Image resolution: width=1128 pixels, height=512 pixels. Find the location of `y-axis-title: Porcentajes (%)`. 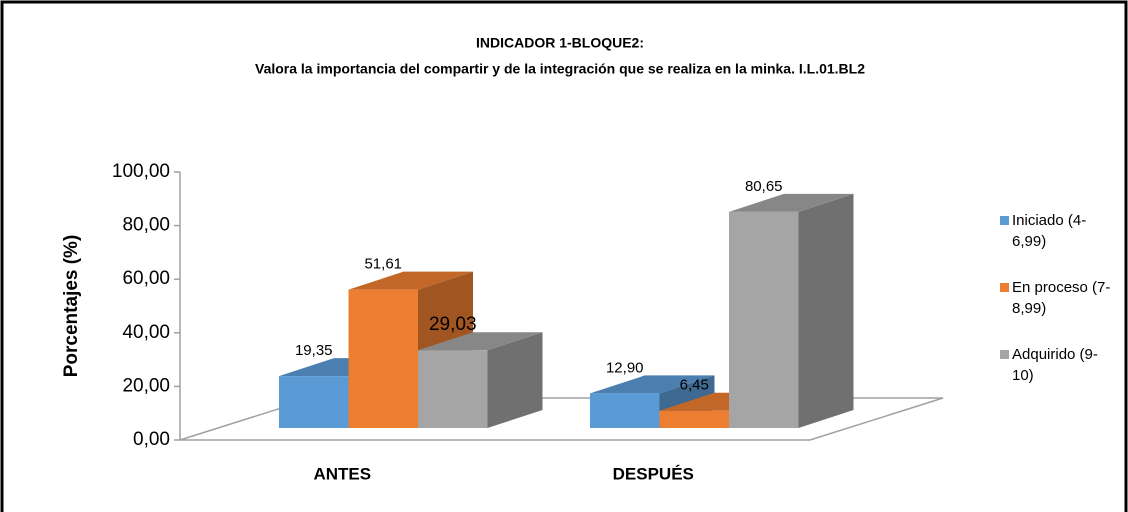

y-axis-title: Porcentajes (%) is located at coordinates (71, 306).